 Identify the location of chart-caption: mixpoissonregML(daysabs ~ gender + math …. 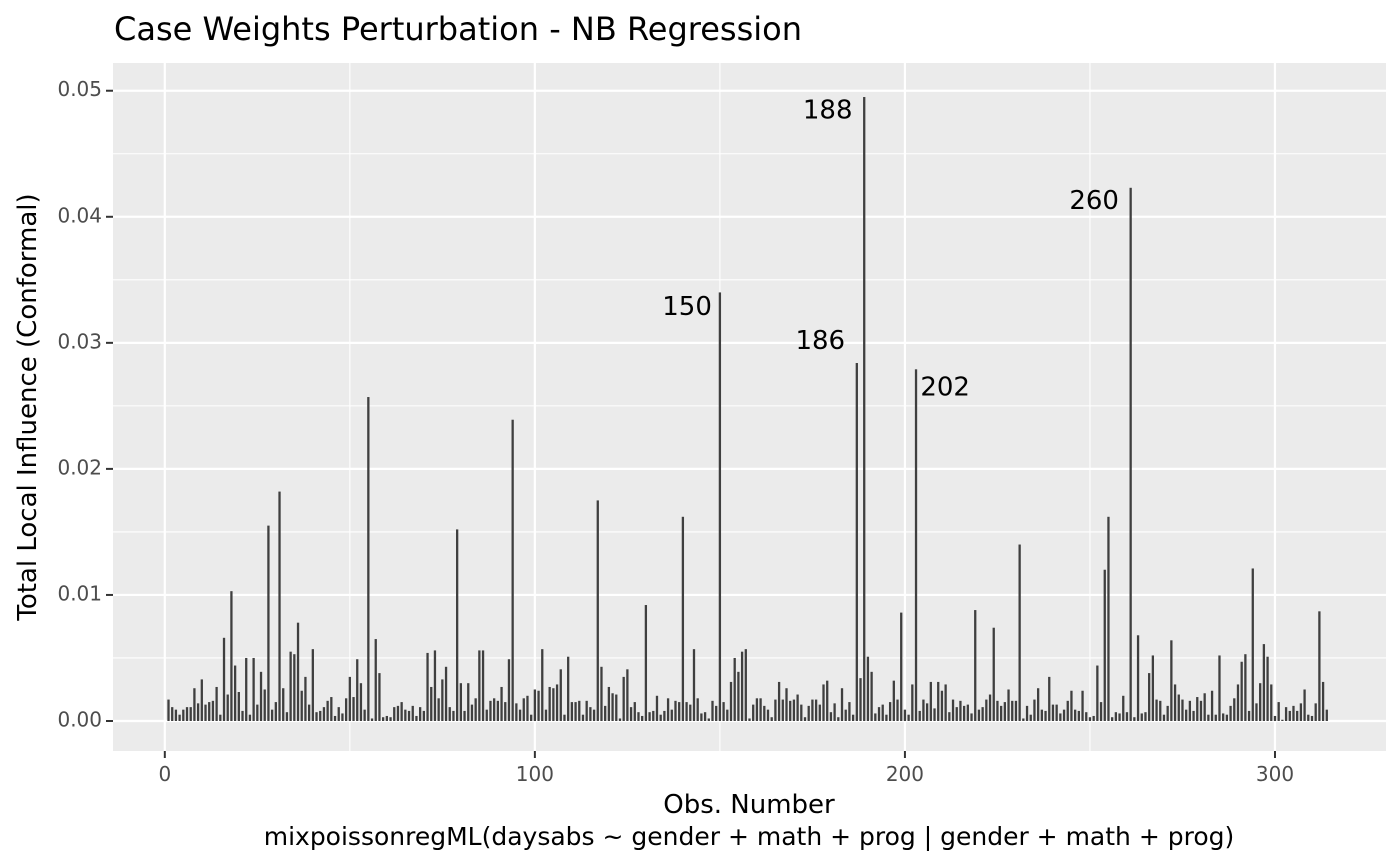
(749, 836).